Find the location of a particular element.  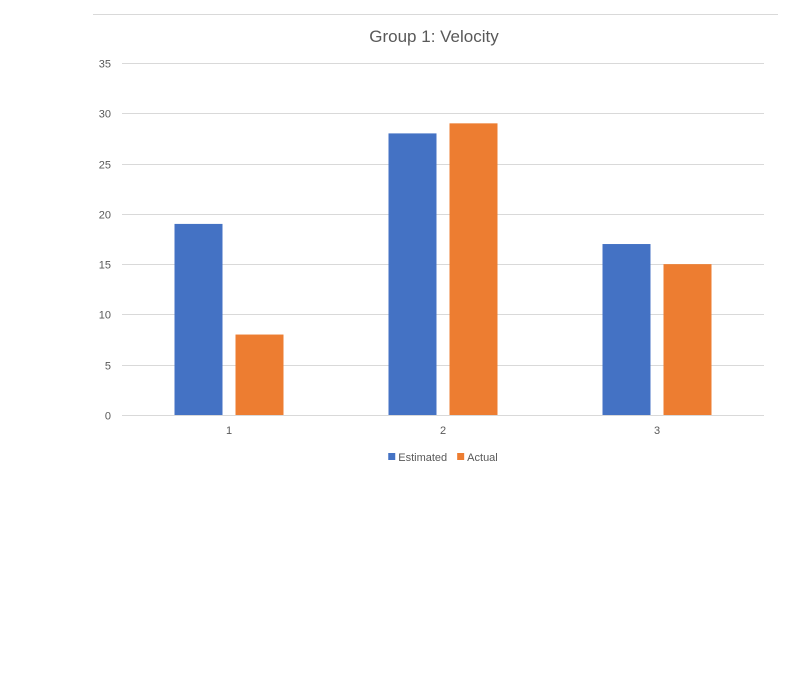

y-tick-label: 10 is located at coordinates (105, 316).